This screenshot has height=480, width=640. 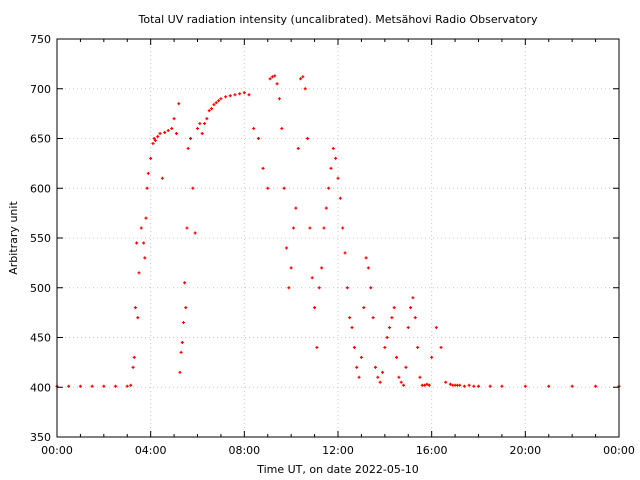 What do you see at coordinates (151, 450) in the screenshot?
I see `x-tick-label: 04:00` at bounding box center [151, 450].